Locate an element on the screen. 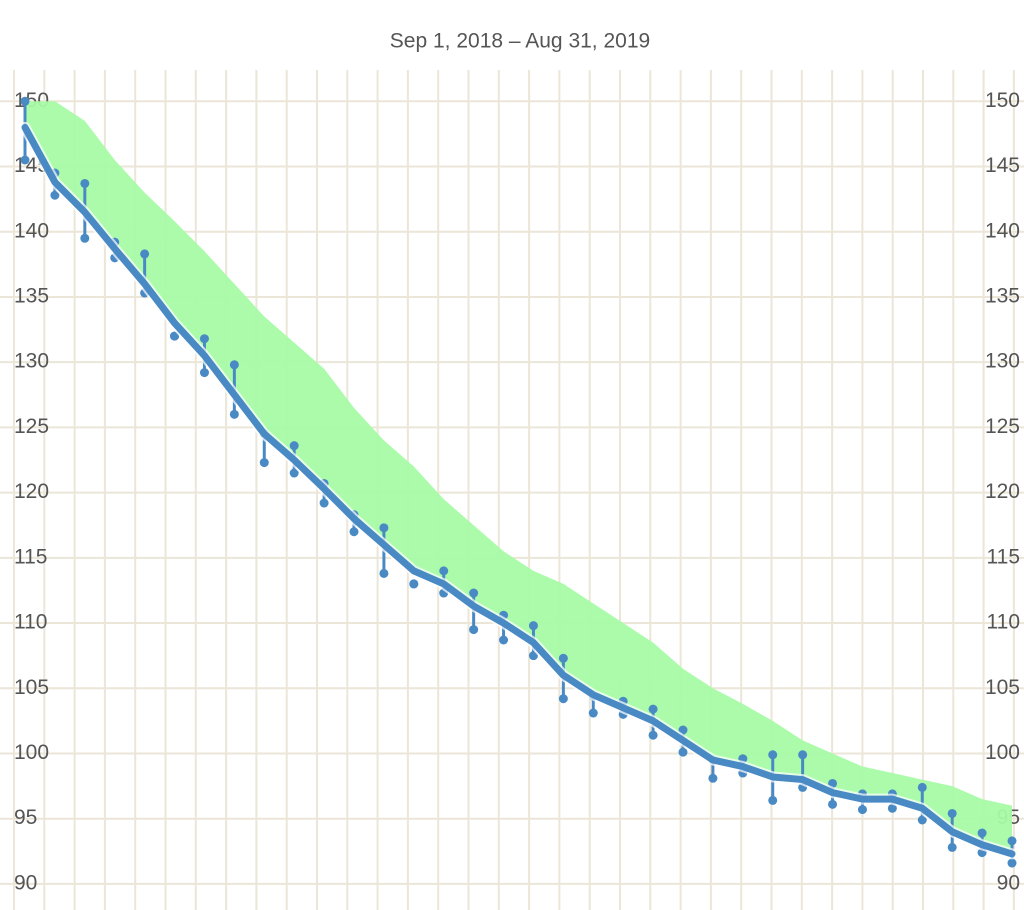 Image resolution: width=1024 pixels, height=910 pixels. y-tick-label-right: 135 is located at coordinates (1002, 296).